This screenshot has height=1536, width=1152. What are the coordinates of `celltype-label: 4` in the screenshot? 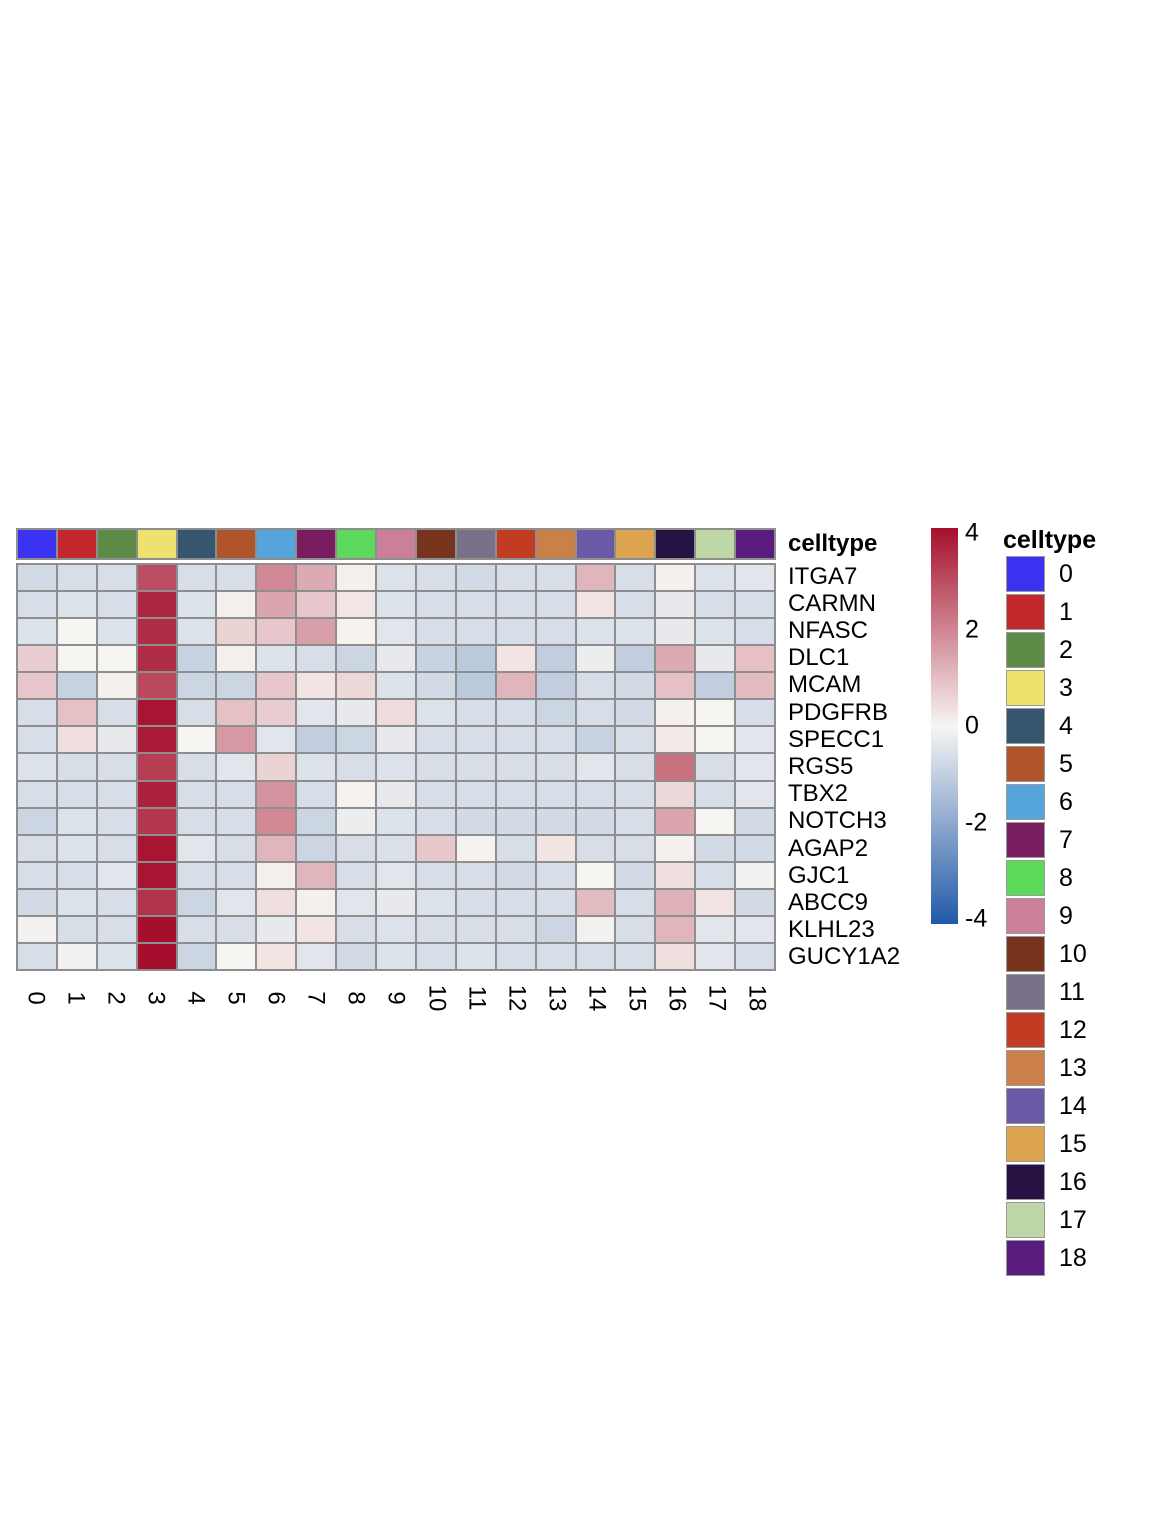 It's located at (196, 998).